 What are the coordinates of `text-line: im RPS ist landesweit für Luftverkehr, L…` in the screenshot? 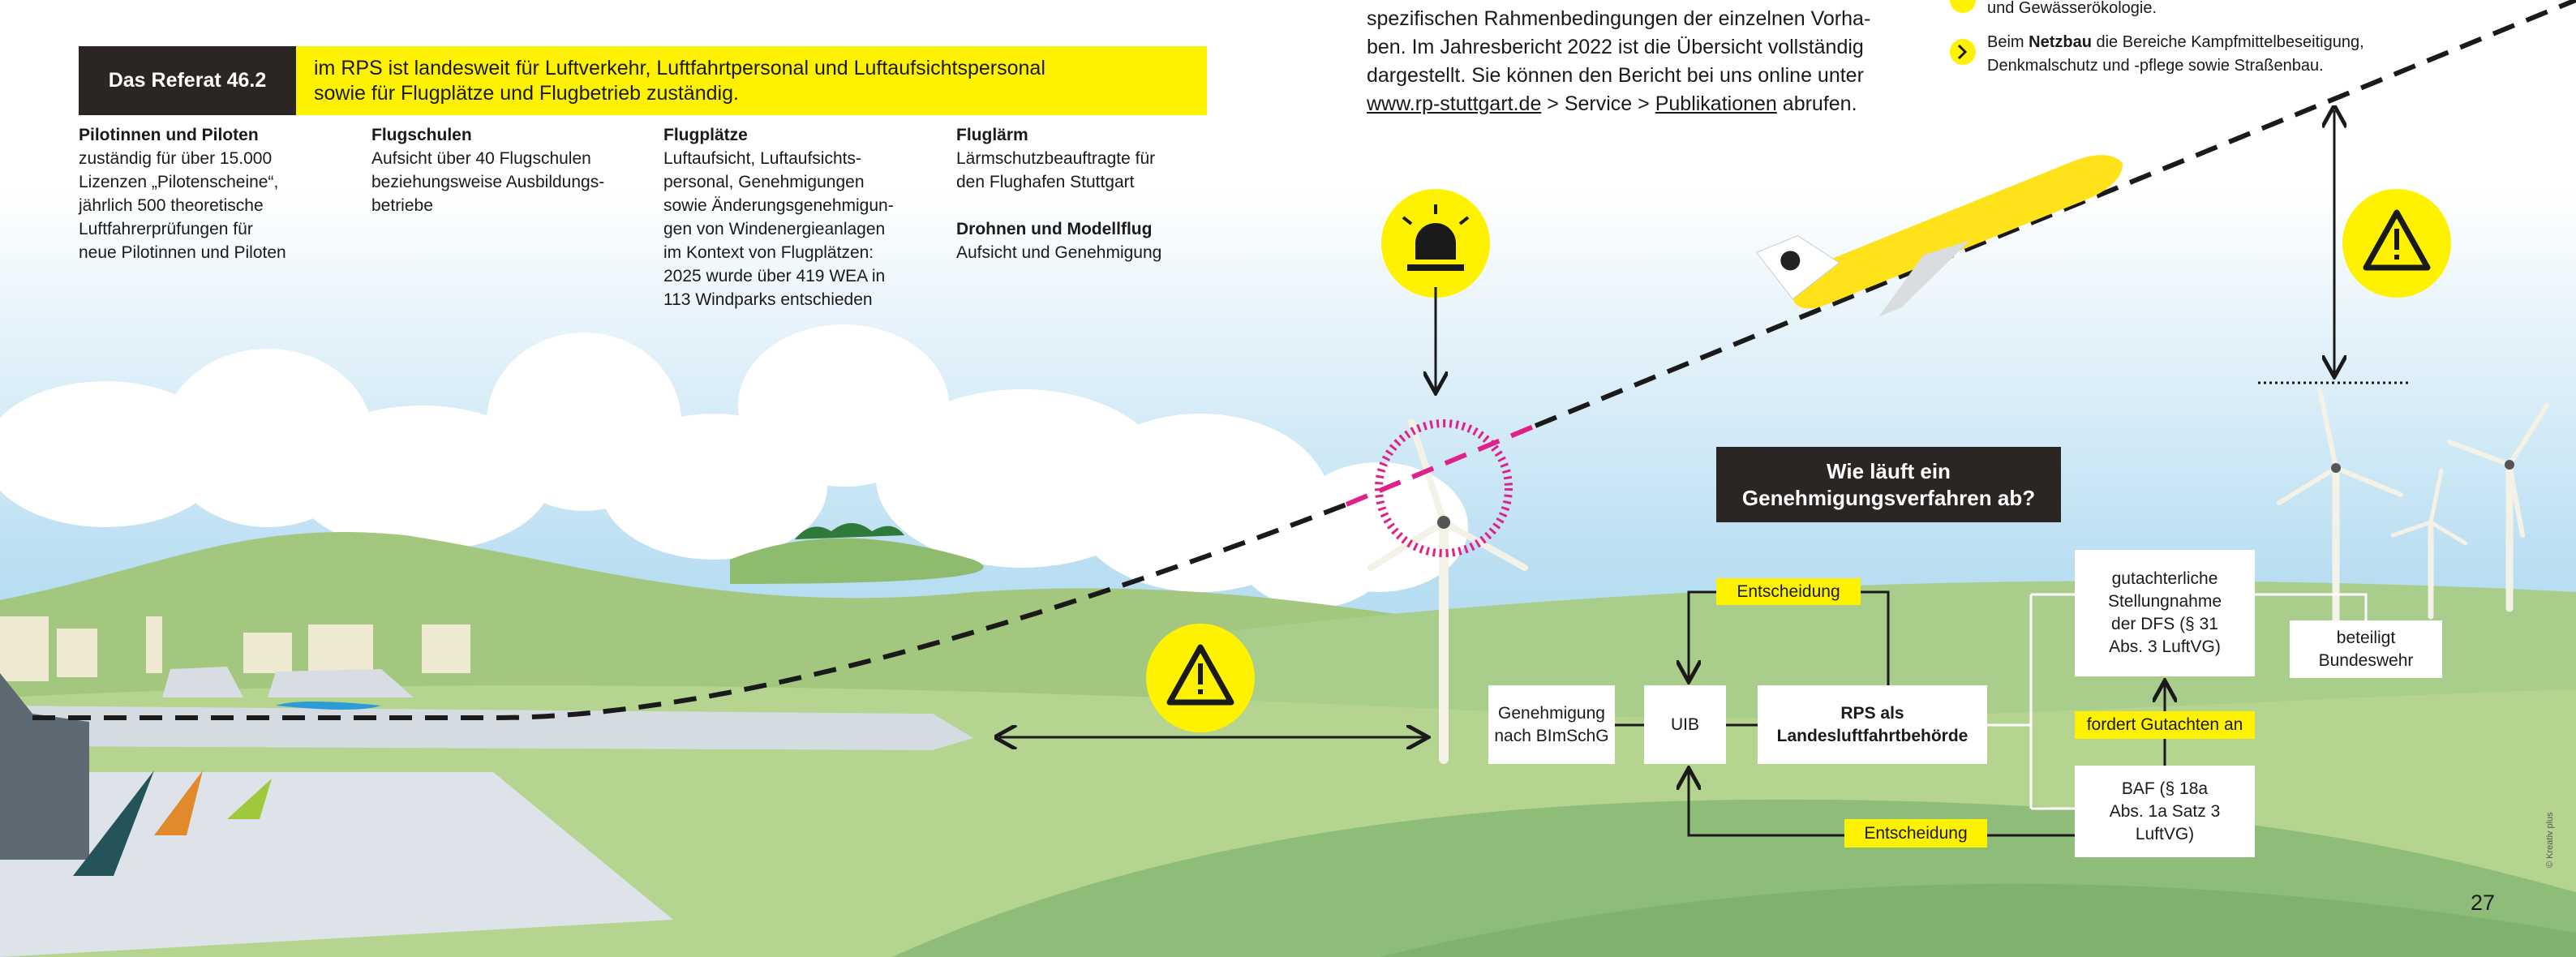 It's located at (679, 68).